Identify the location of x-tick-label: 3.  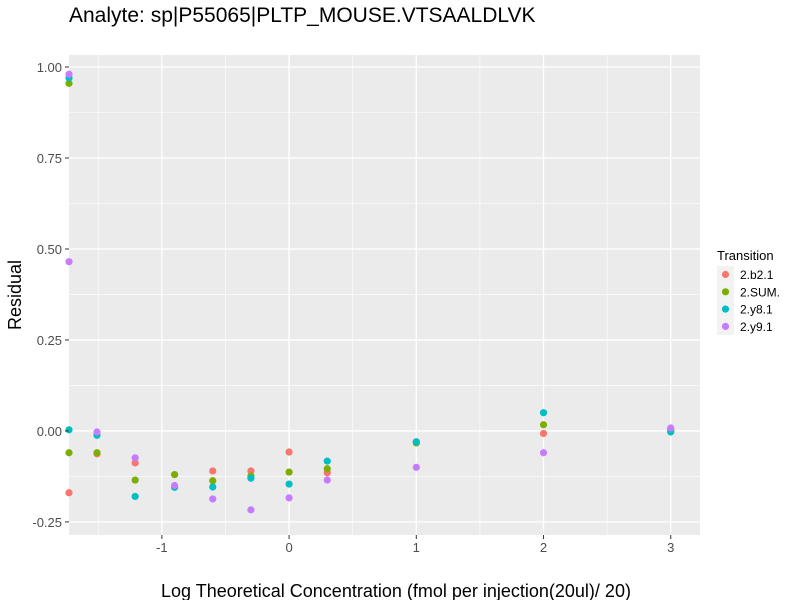
(670, 547).